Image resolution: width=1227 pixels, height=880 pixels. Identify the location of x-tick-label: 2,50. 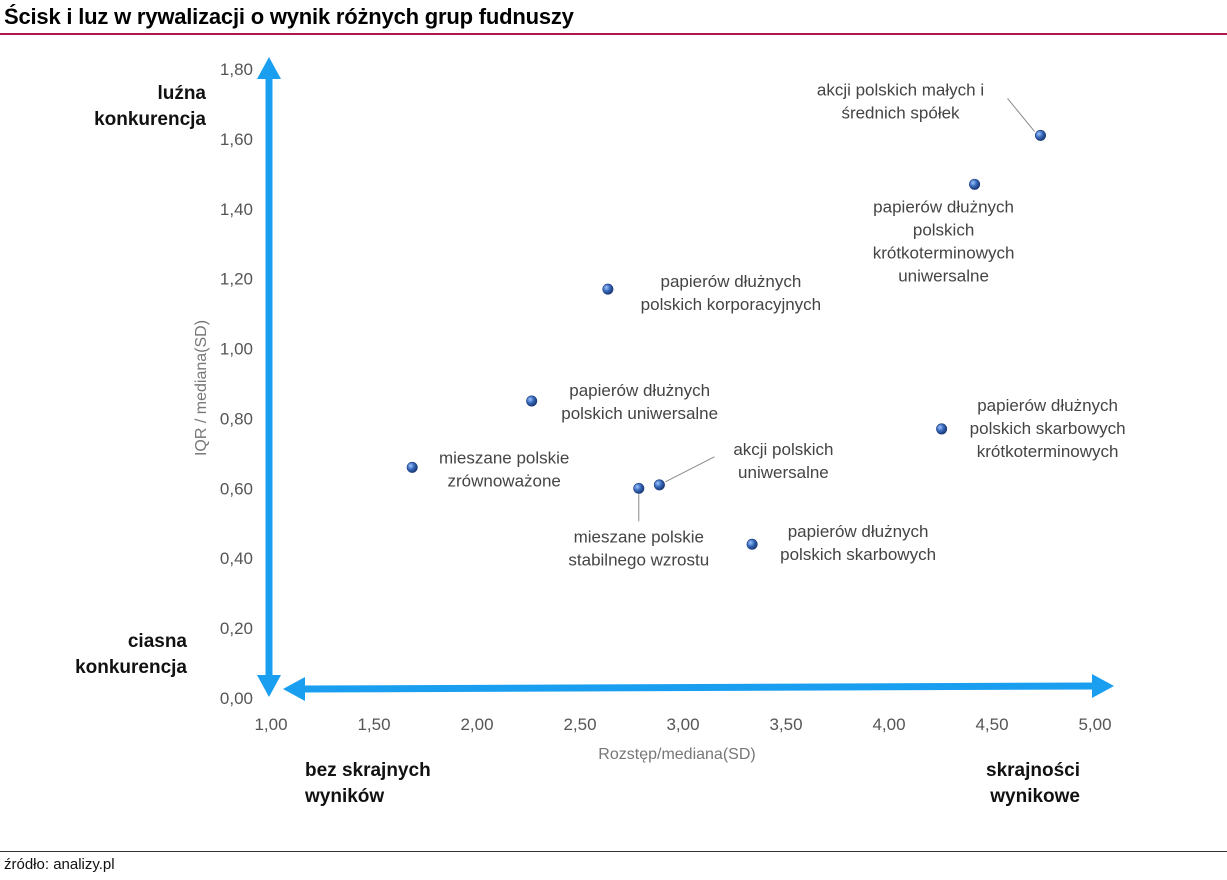
(579, 724).